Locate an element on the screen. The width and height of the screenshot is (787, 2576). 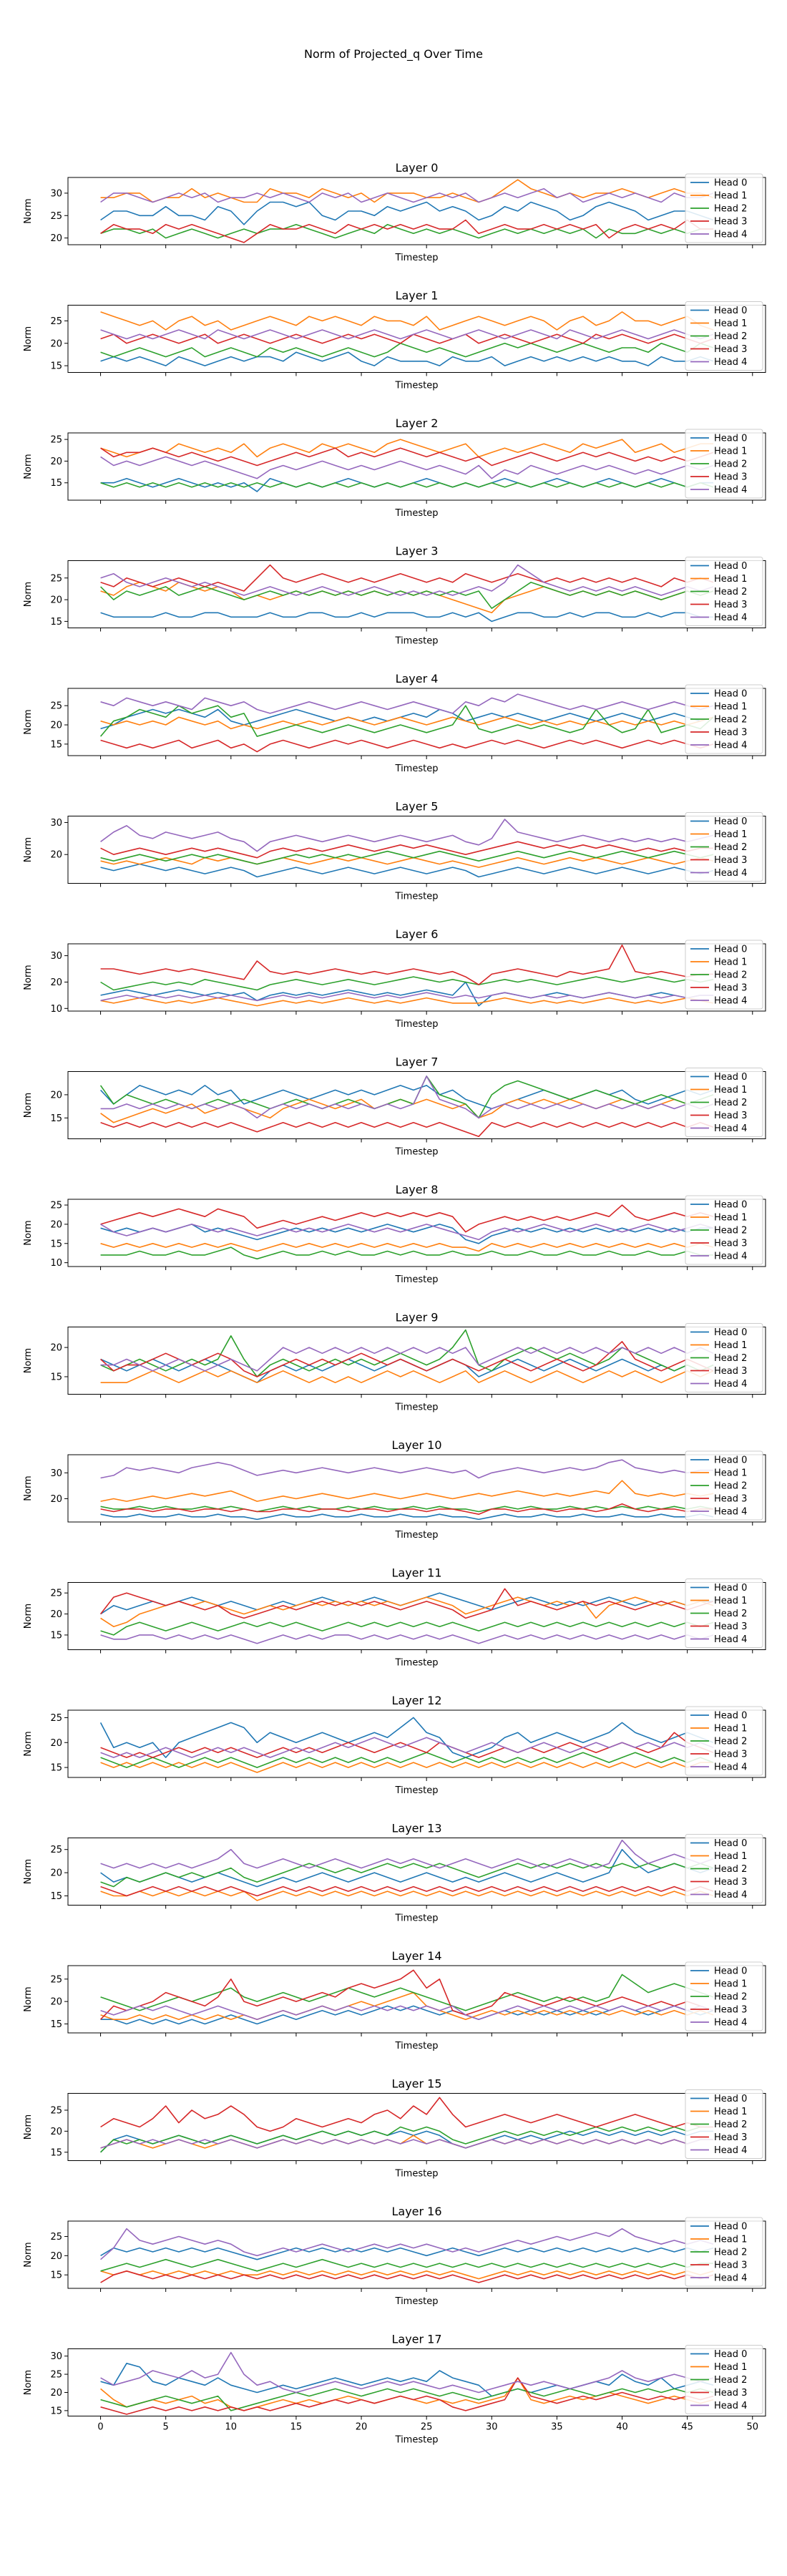
x-tick-label: 25 is located at coordinates (427, 2427).